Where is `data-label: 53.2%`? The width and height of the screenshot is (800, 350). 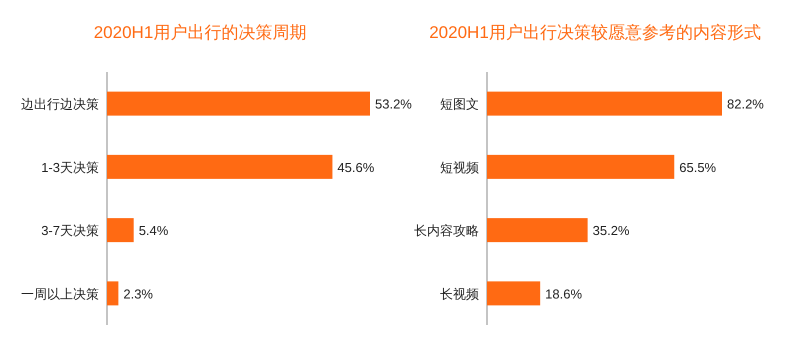
data-label: 53.2% is located at coordinates (393, 104).